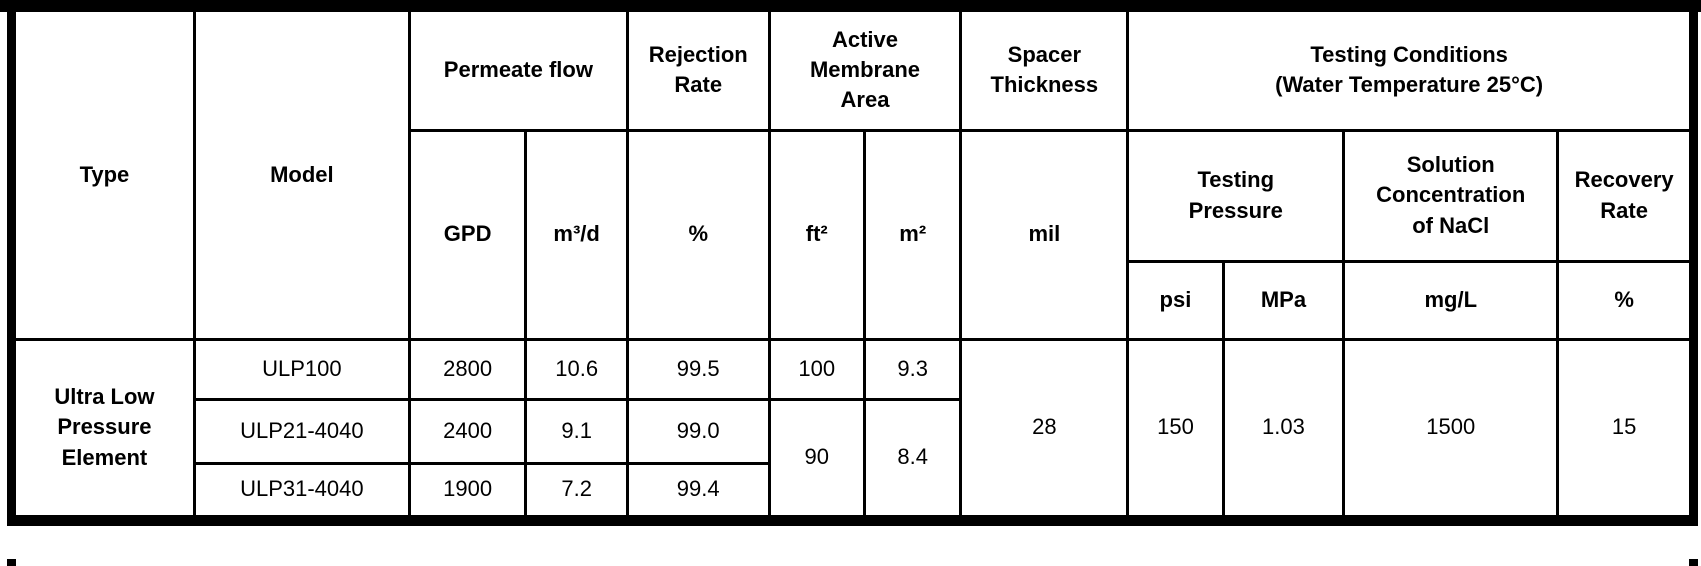 The image size is (1701, 566). I want to click on ft2-unit-cell: ft², so click(816, 234).